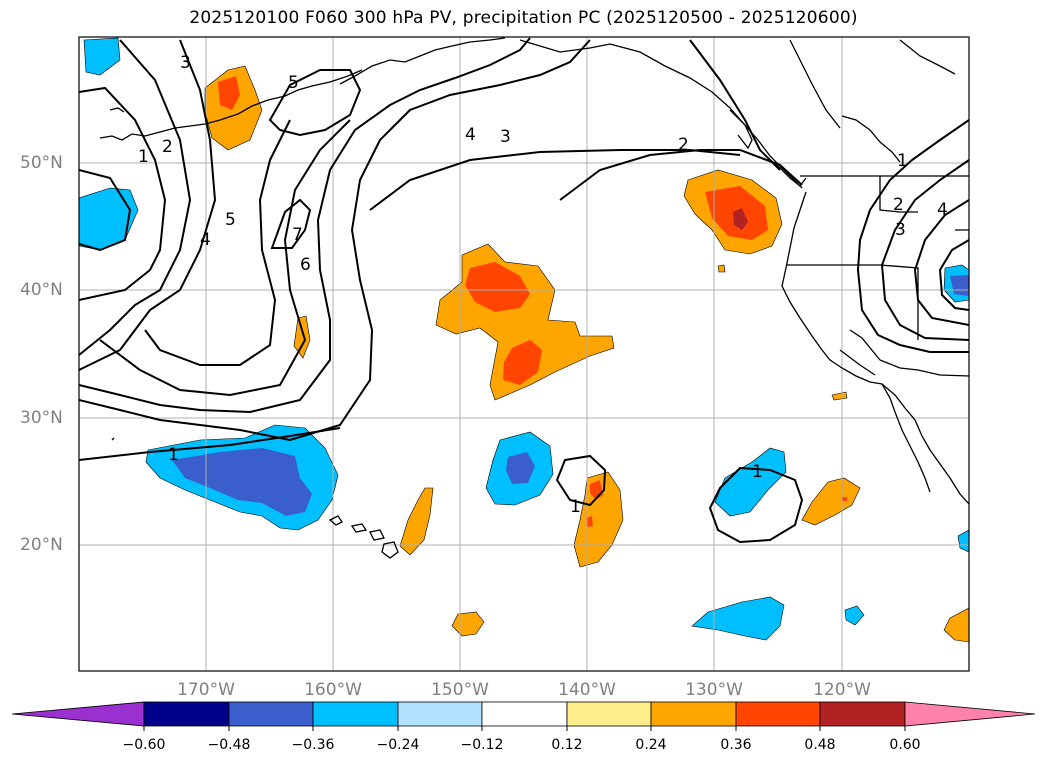 The width and height of the screenshot is (1047, 765). I want to click on contour-label: 6, so click(305, 265).